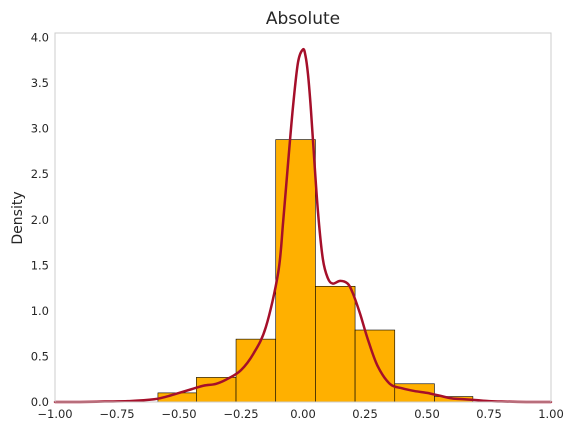 This screenshot has width=574, height=431. Describe the element at coordinates (40, 311) in the screenshot. I see `y-tick-label: 1.0` at that location.